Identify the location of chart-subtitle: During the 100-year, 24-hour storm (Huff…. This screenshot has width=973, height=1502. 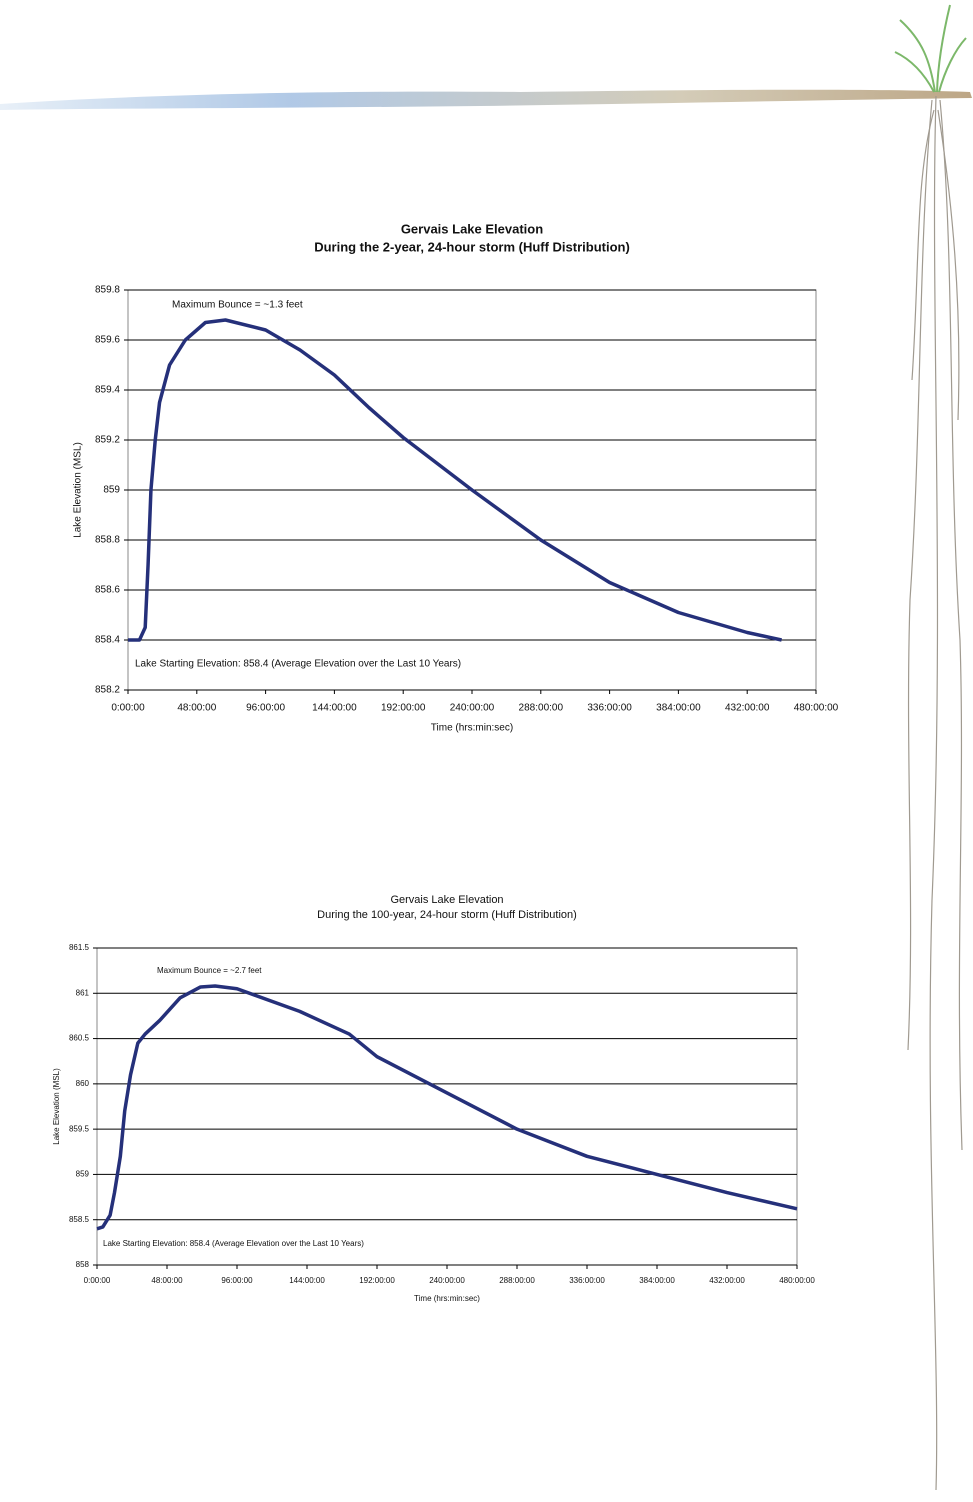
(447, 915).